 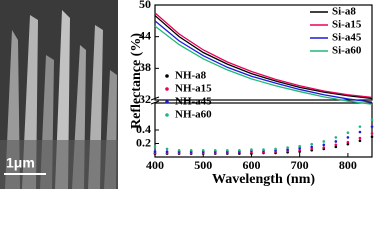 I want to click on legend-label: Si-a60, so click(x=347, y=51).